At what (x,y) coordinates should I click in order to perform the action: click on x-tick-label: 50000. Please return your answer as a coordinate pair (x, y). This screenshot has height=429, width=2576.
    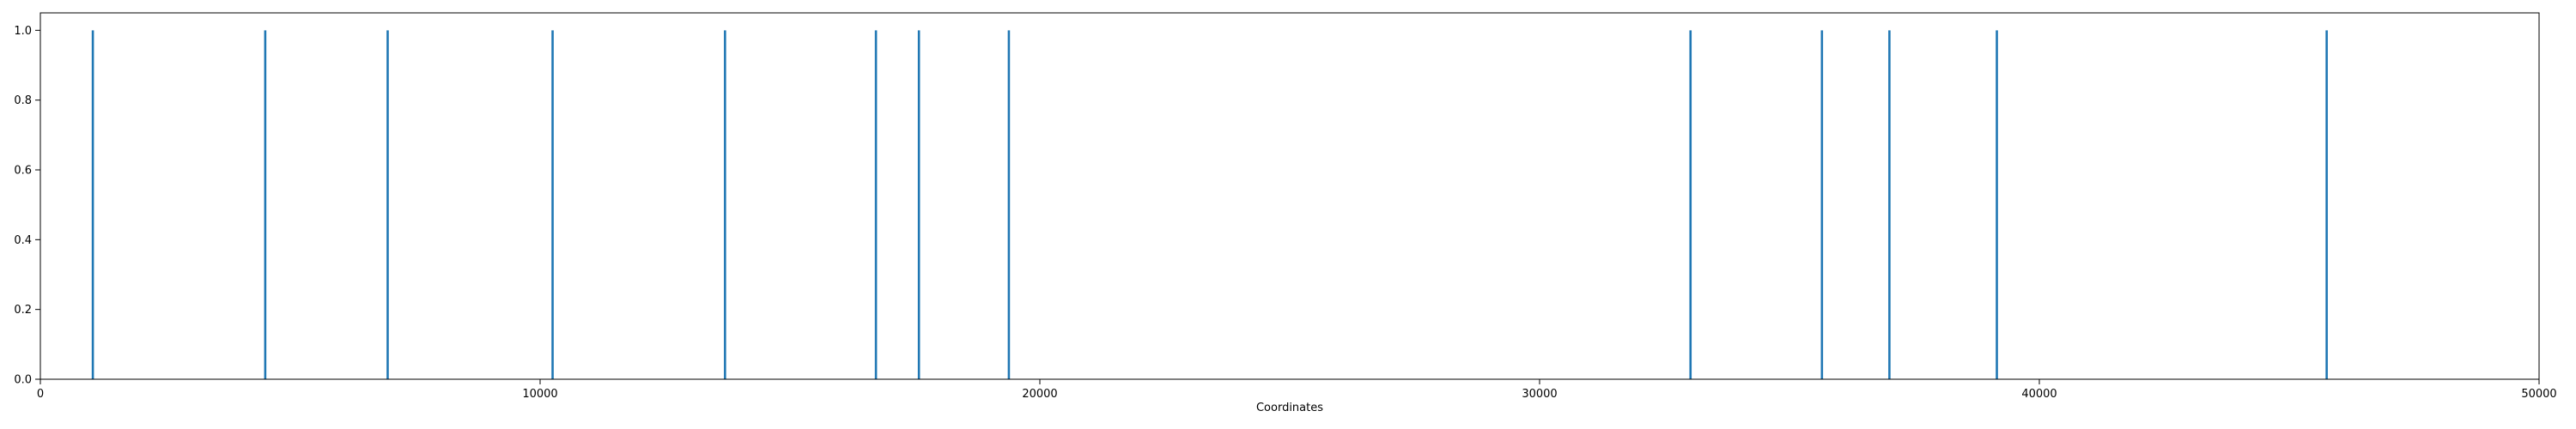
    Looking at the image, I should click on (2538, 394).